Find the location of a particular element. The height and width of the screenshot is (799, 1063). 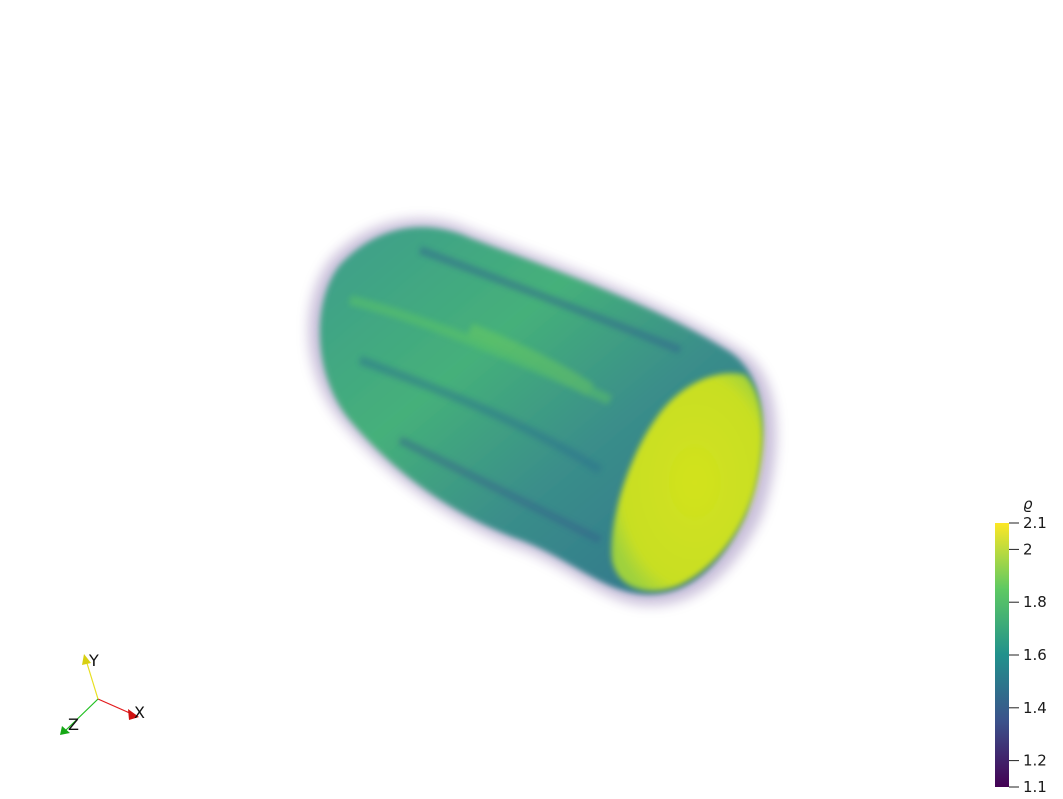

y-axis-line is located at coordinates (92, 679).